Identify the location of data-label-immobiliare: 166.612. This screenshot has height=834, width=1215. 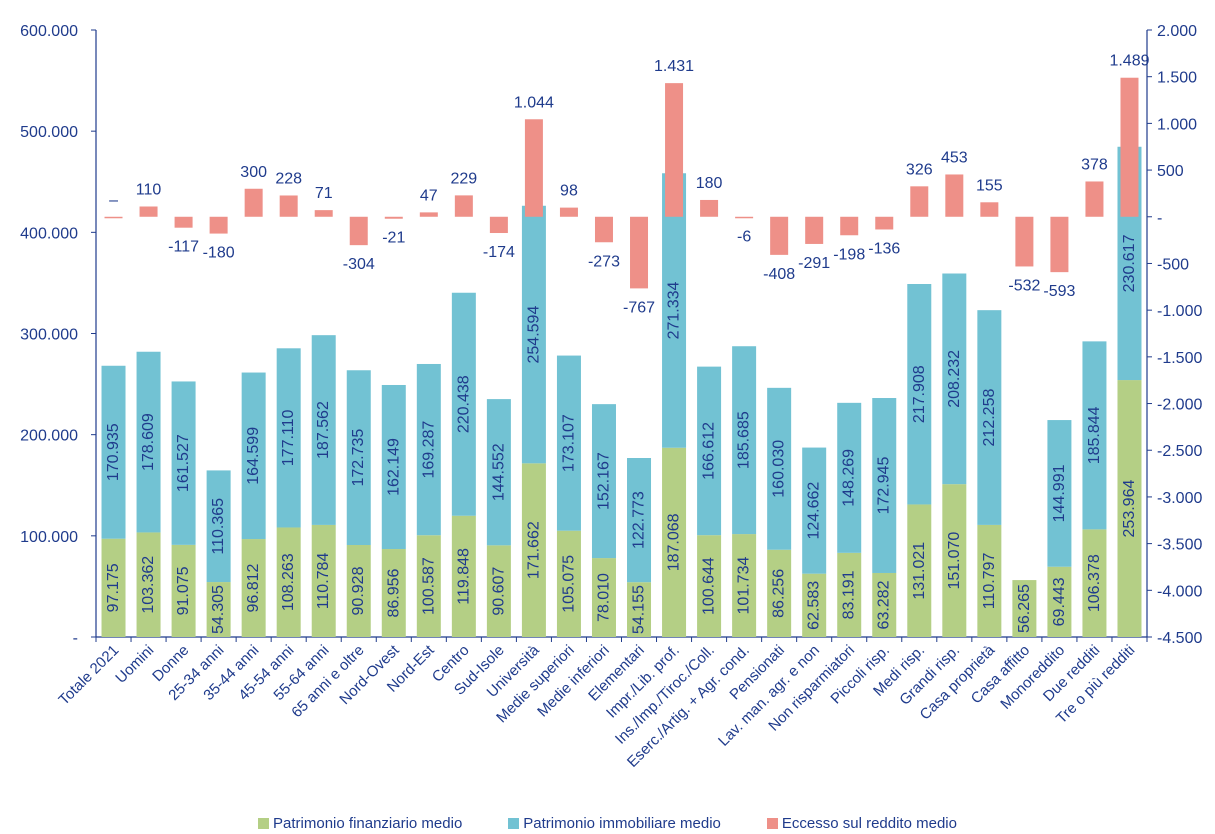
(709, 451).